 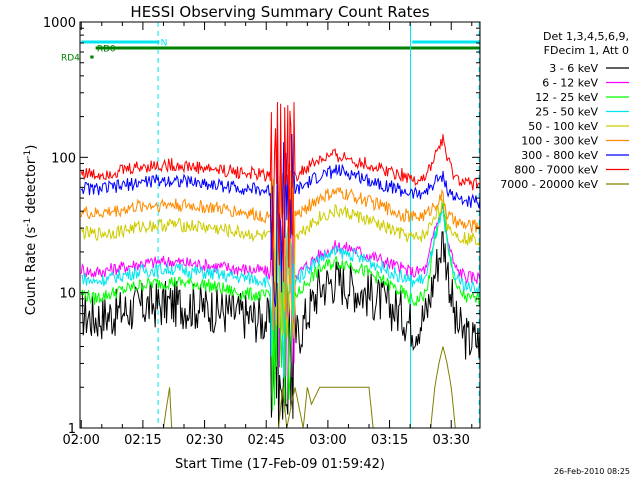 I want to click on y-axis-label: Count Rate (s-1 detector-1), so click(x=31, y=230).